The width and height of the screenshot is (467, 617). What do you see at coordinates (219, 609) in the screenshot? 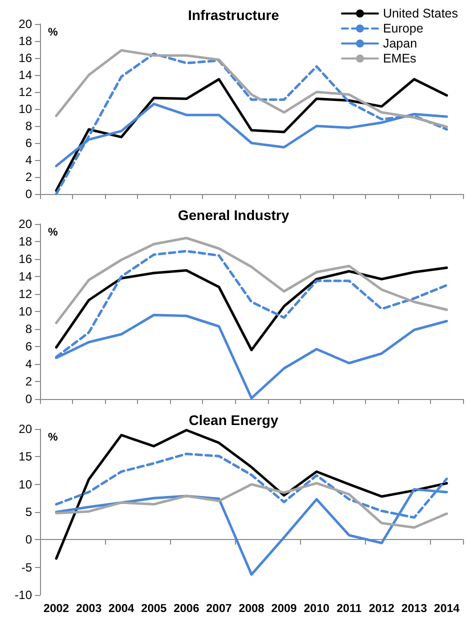
I see `x-tick-label: 2007` at bounding box center [219, 609].